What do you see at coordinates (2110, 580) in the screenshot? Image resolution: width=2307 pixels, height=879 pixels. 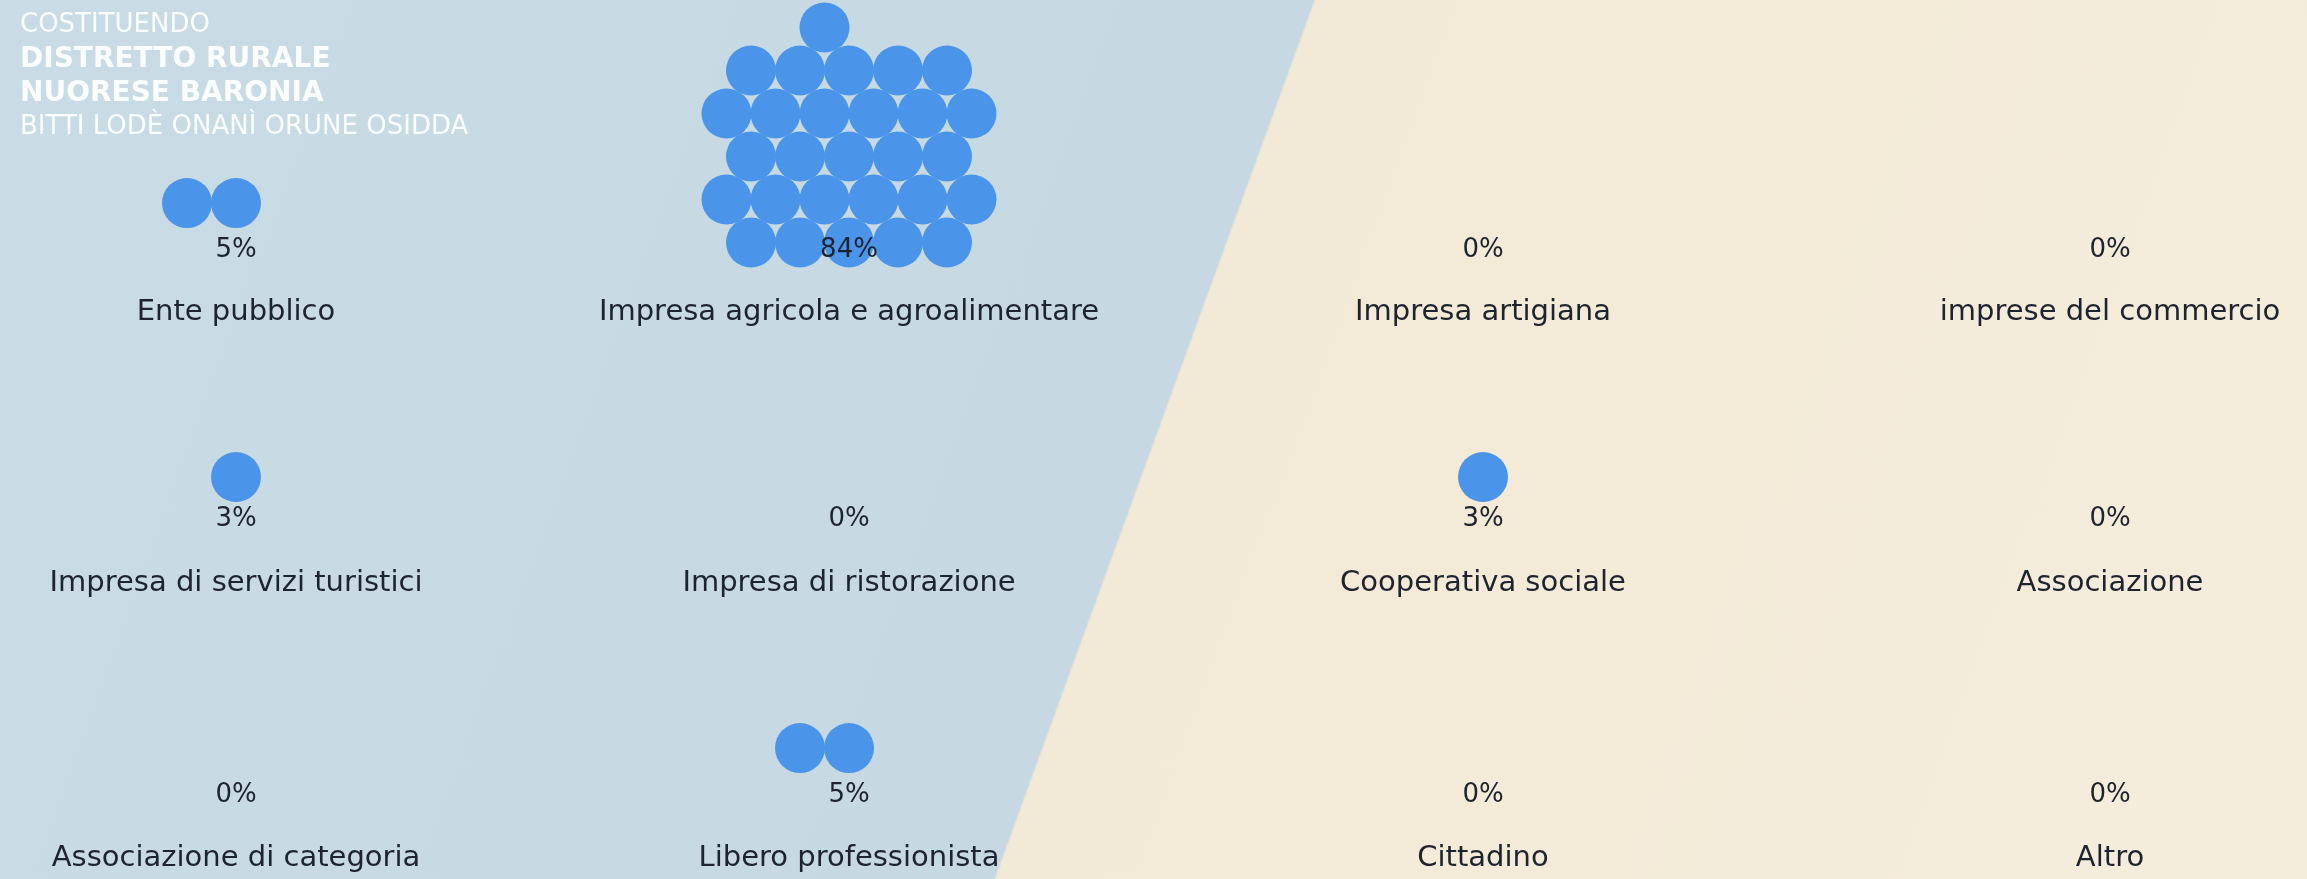 I see `category-label: Associazione` at bounding box center [2110, 580].